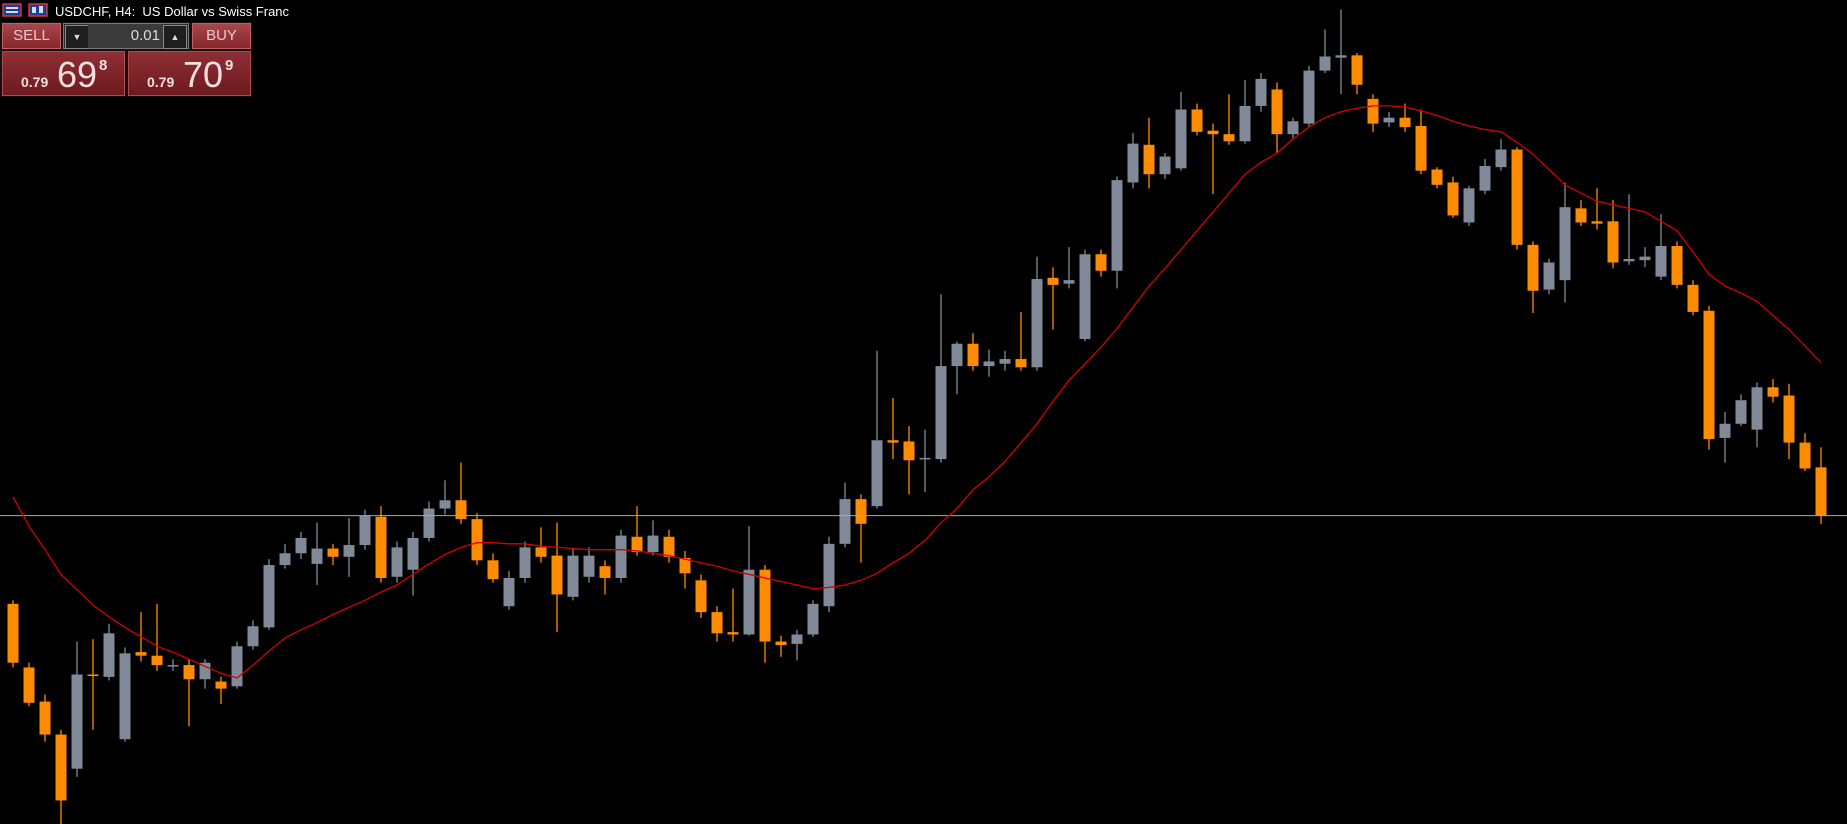 The height and width of the screenshot is (824, 1847). Describe the element at coordinates (221, 36) in the screenshot. I see `buy-button: BUY` at that location.